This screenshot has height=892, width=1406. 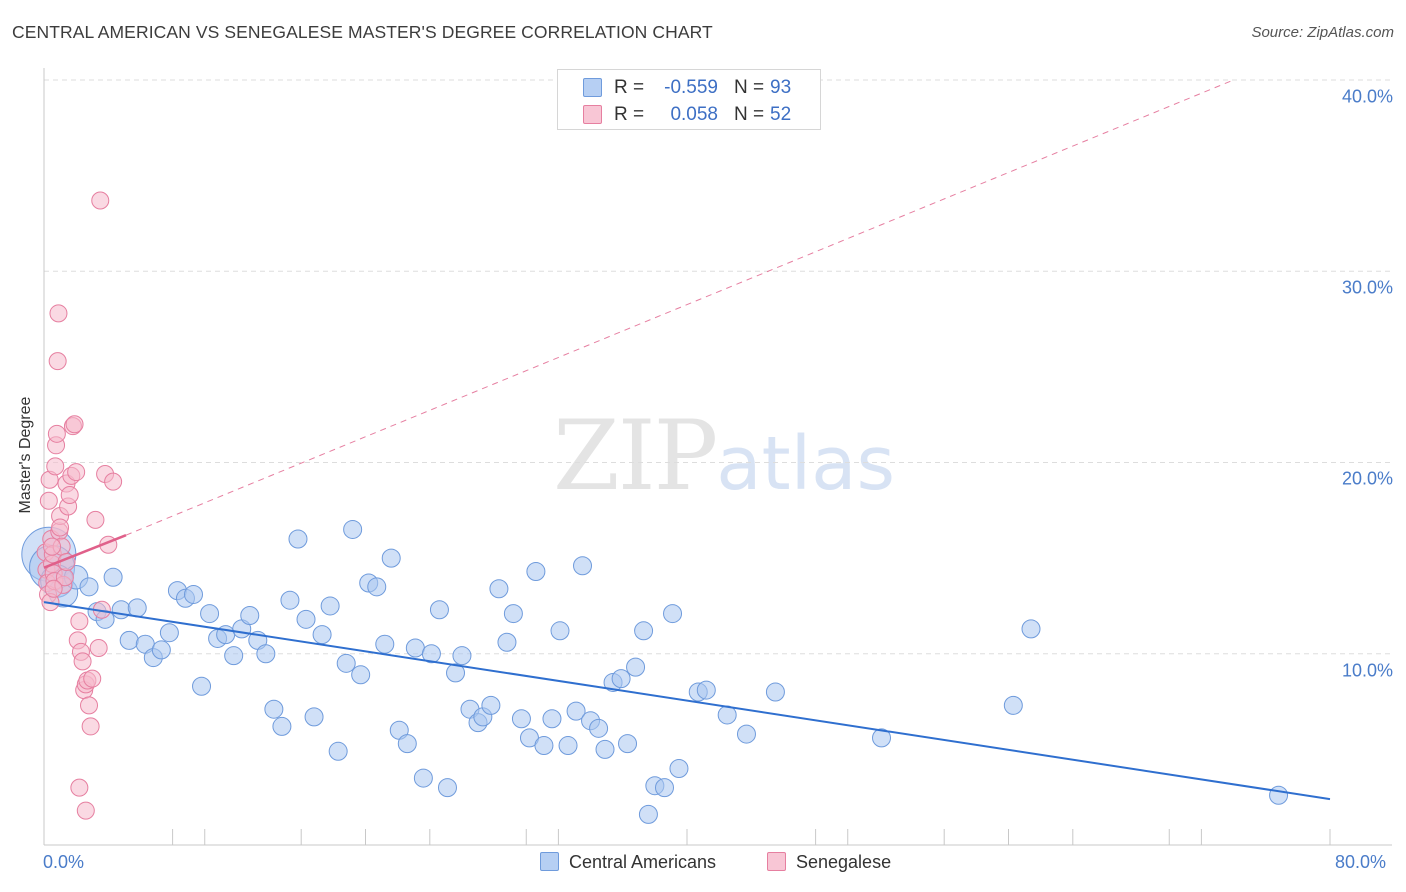 What do you see at coordinates (549, 861) in the screenshot?
I see `bottom-legend-swatch-blue` at bounding box center [549, 861].